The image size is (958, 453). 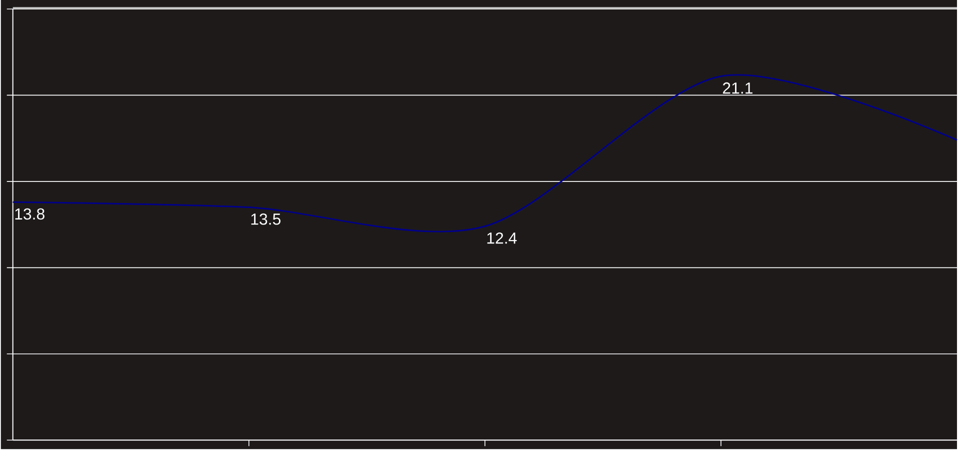 I want to click on data-label: 21.1, so click(x=737, y=88).